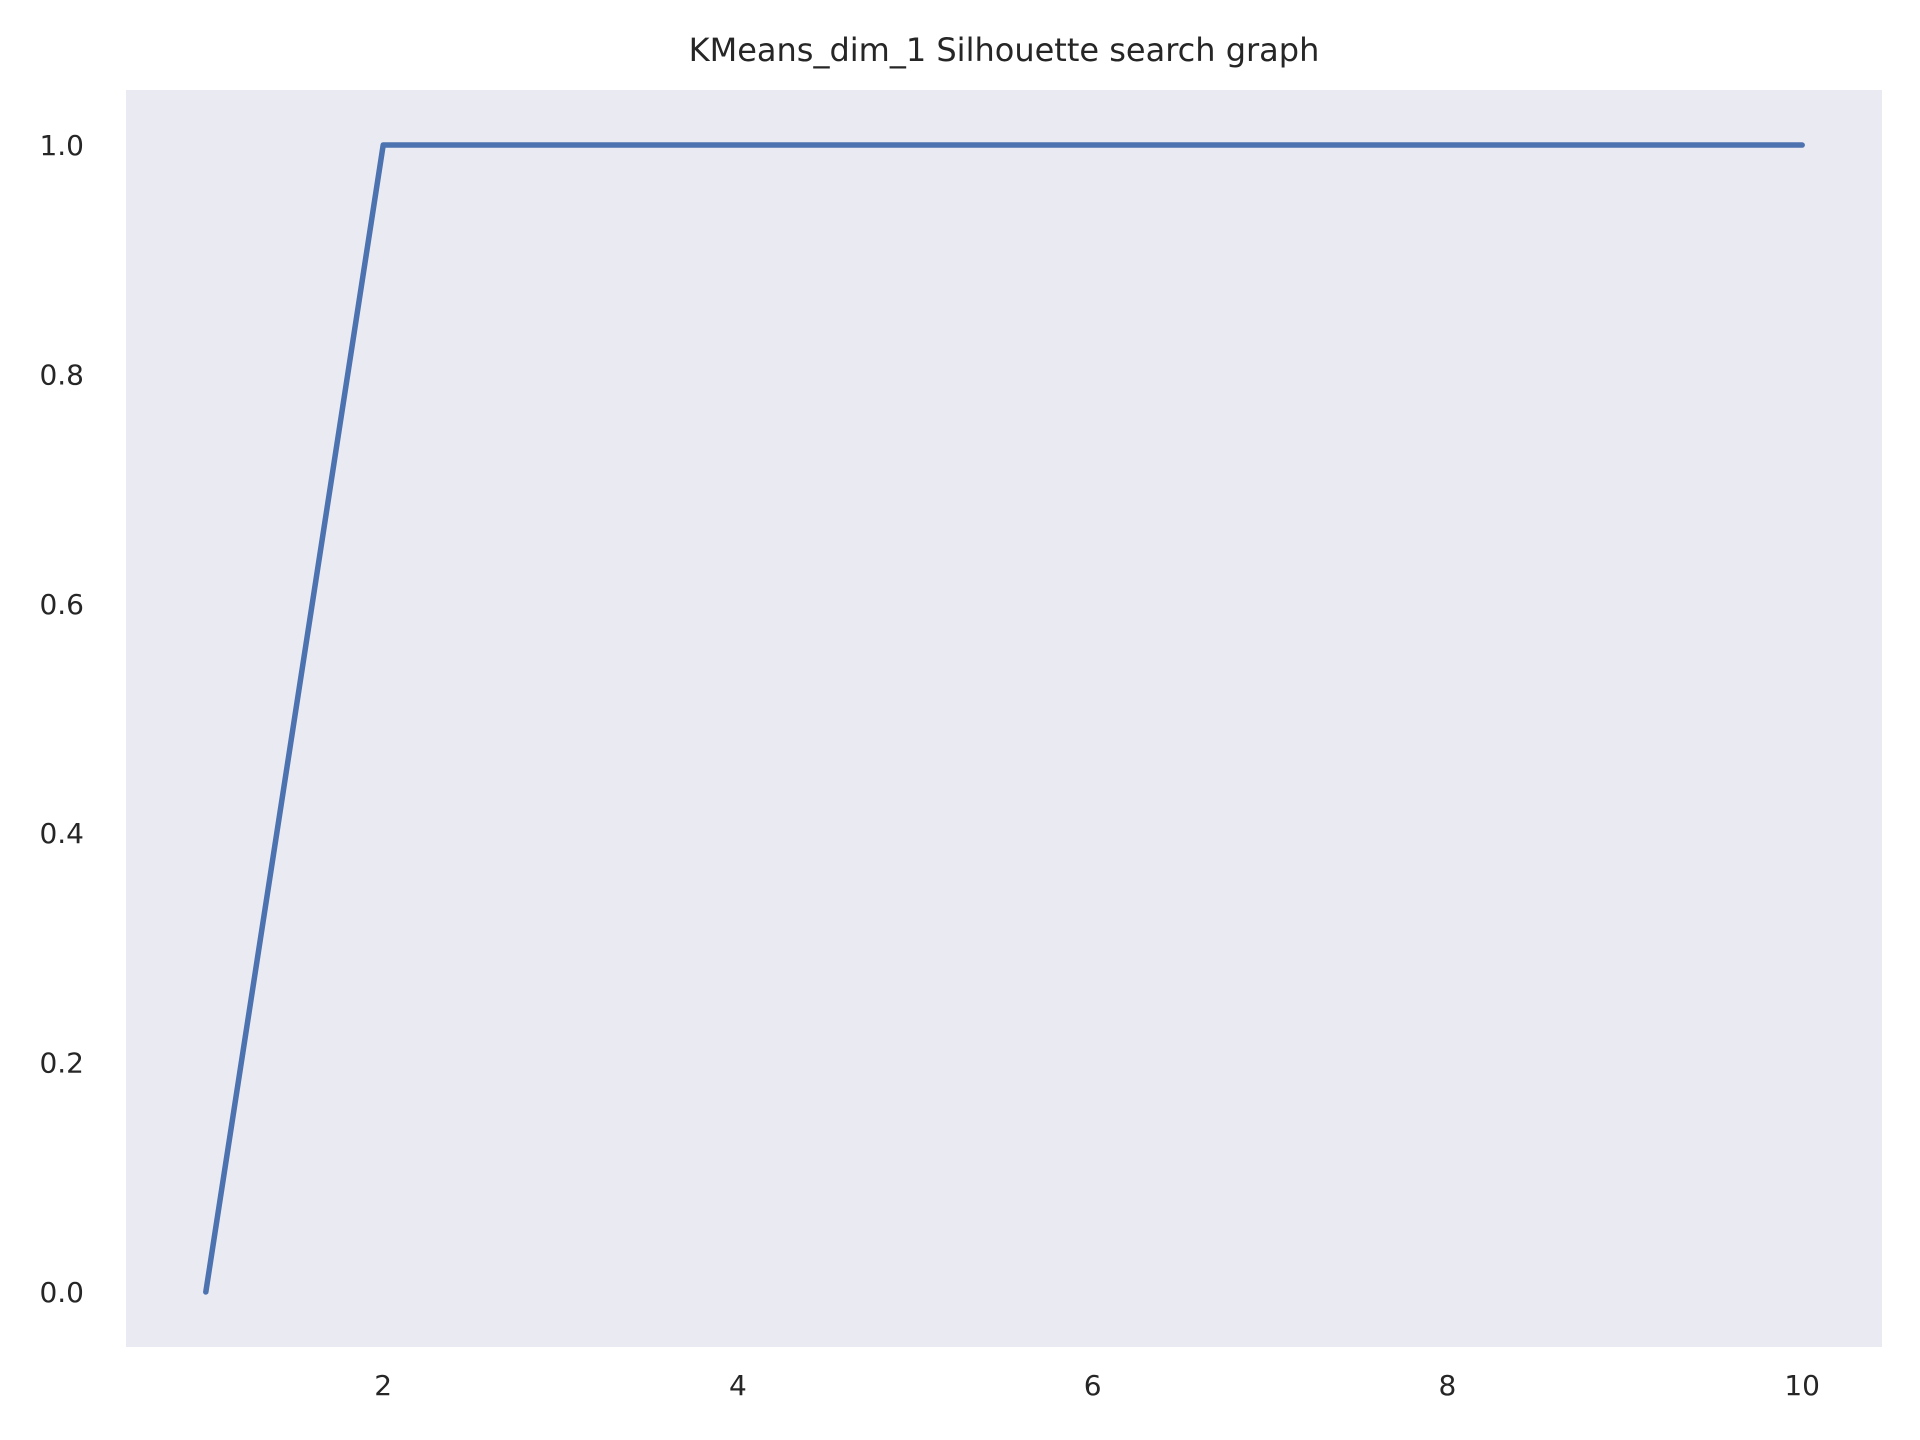  I want to click on y-tick-label: 0.2, so click(61, 1063).